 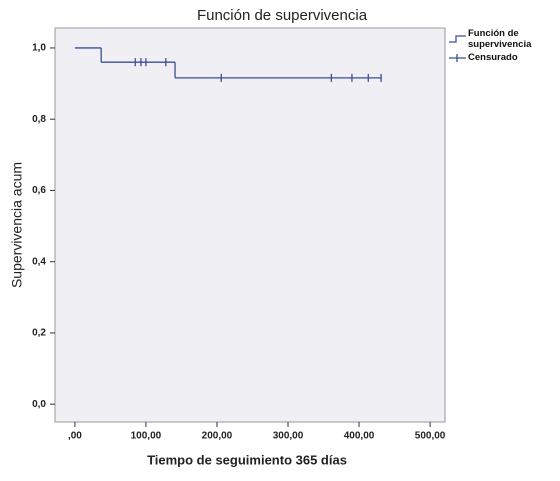 I want to click on y-axis-label: Supervivencia acum, so click(x=17, y=225).